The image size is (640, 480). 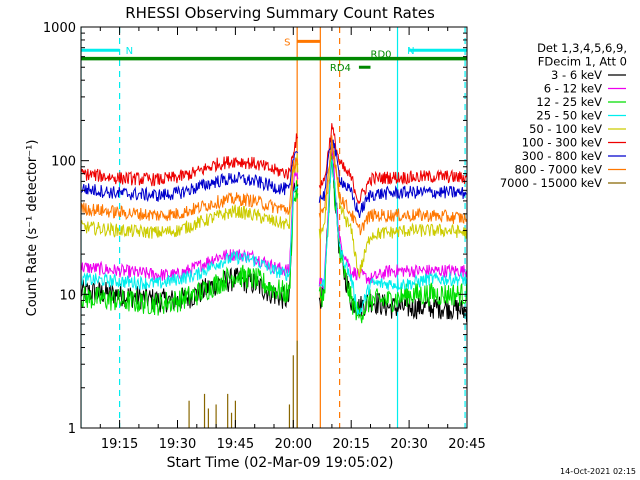 What do you see at coordinates (129, 51) in the screenshot?
I see `annotation-label-0: N` at bounding box center [129, 51].